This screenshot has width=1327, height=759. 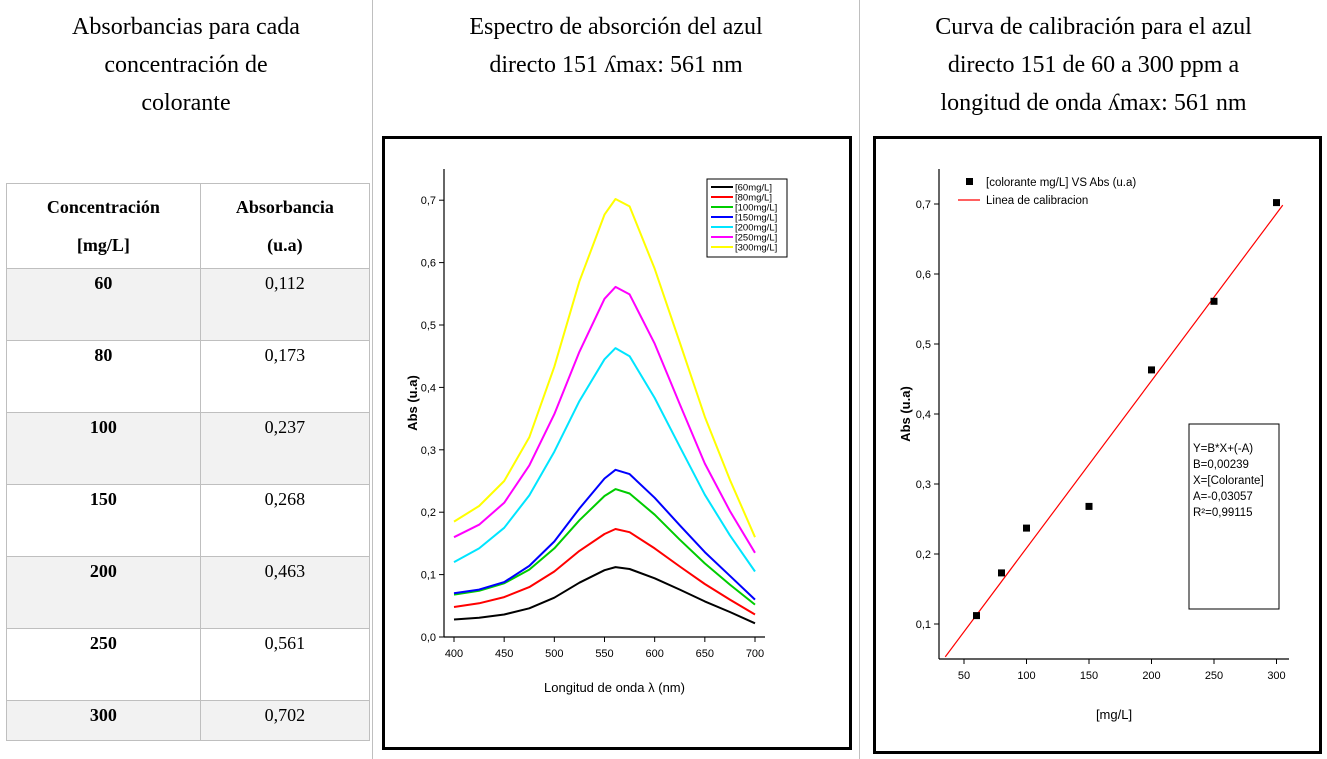 What do you see at coordinates (103, 245) in the screenshot?
I see `header-concentration-line2: [mg/L]` at bounding box center [103, 245].